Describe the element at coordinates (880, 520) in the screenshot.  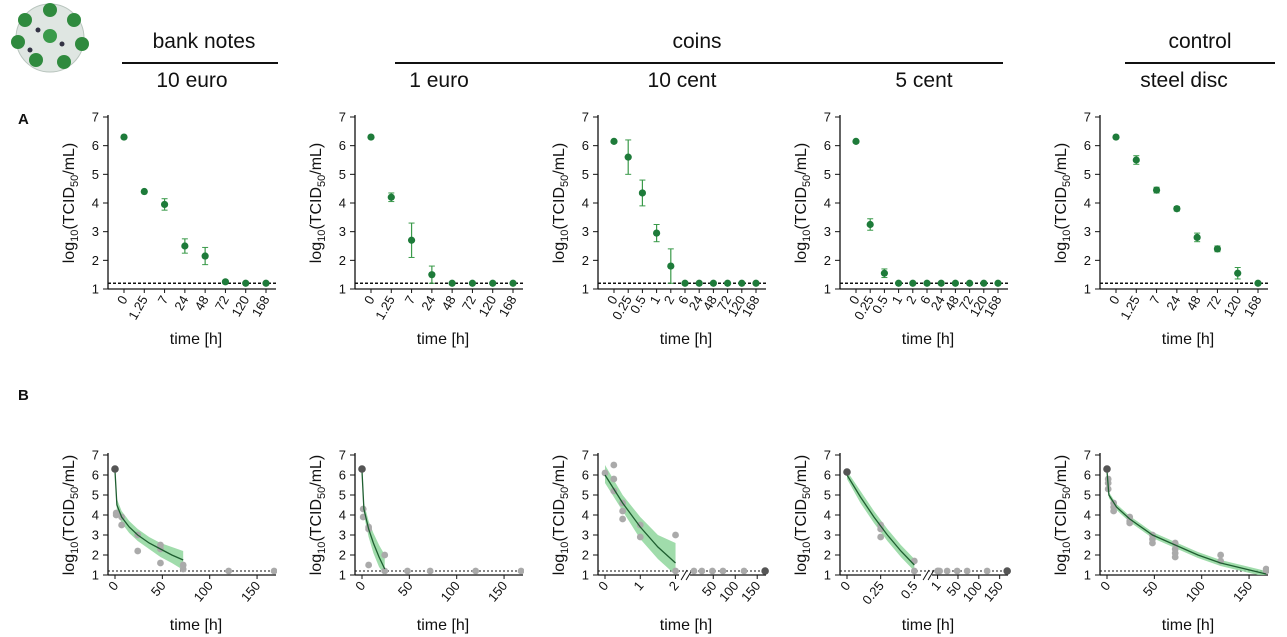
I see `fit-line` at that location.